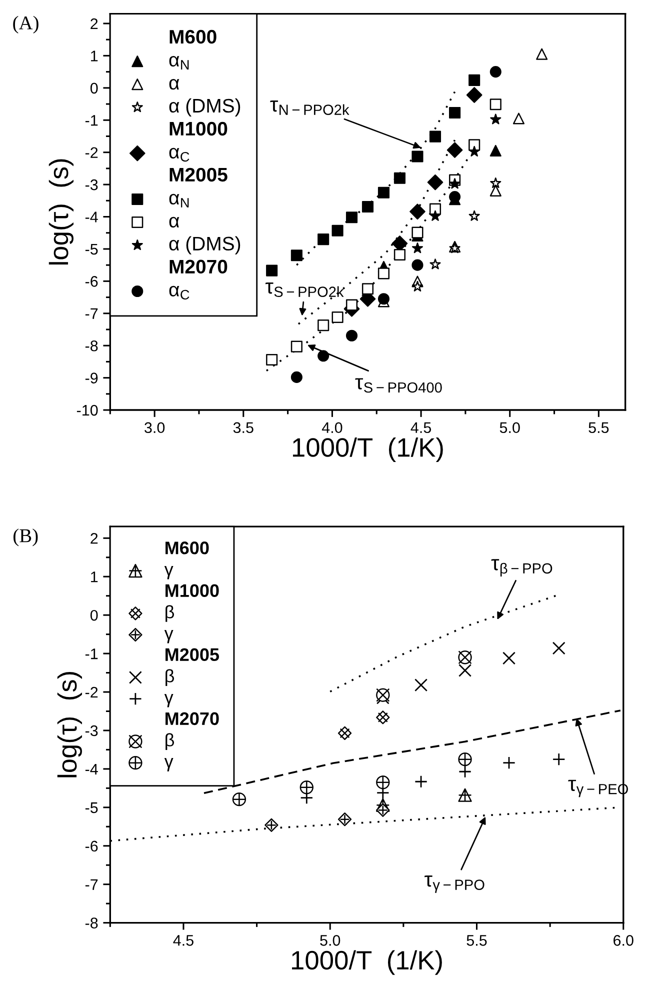  What do you see at coordinates (25, 25) in the screenshot?
I see `chart-title: (A)` at bounding box center [25, 25].